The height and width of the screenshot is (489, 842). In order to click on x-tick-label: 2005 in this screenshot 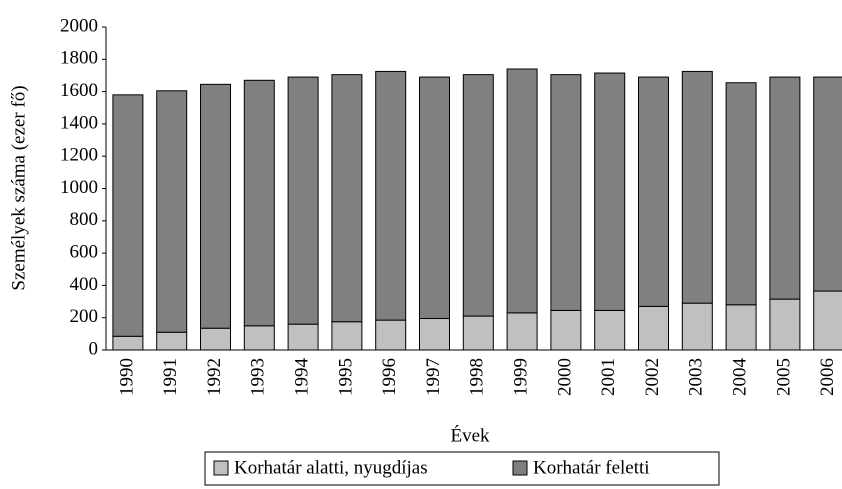, I will do `click(783, 377)`.